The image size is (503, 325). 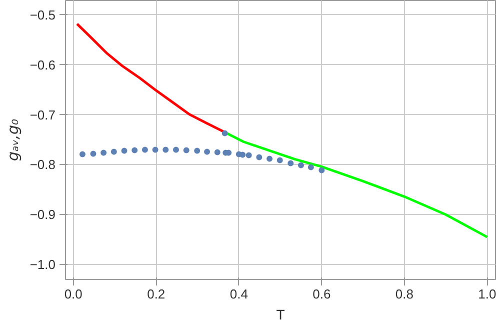 What do you see at coordinates (43, 214) in the screenshot?
I see `y-tick-label: −0.9` at bounding box center [43, 214].